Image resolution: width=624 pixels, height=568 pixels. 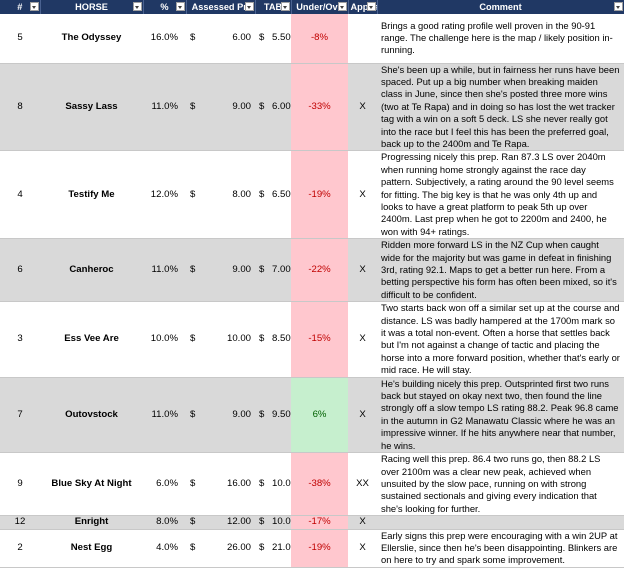 What do you see at coordinates (20, 484) in the screenshot?
I see `cell-num: 9` at bounding box center [20, 484].